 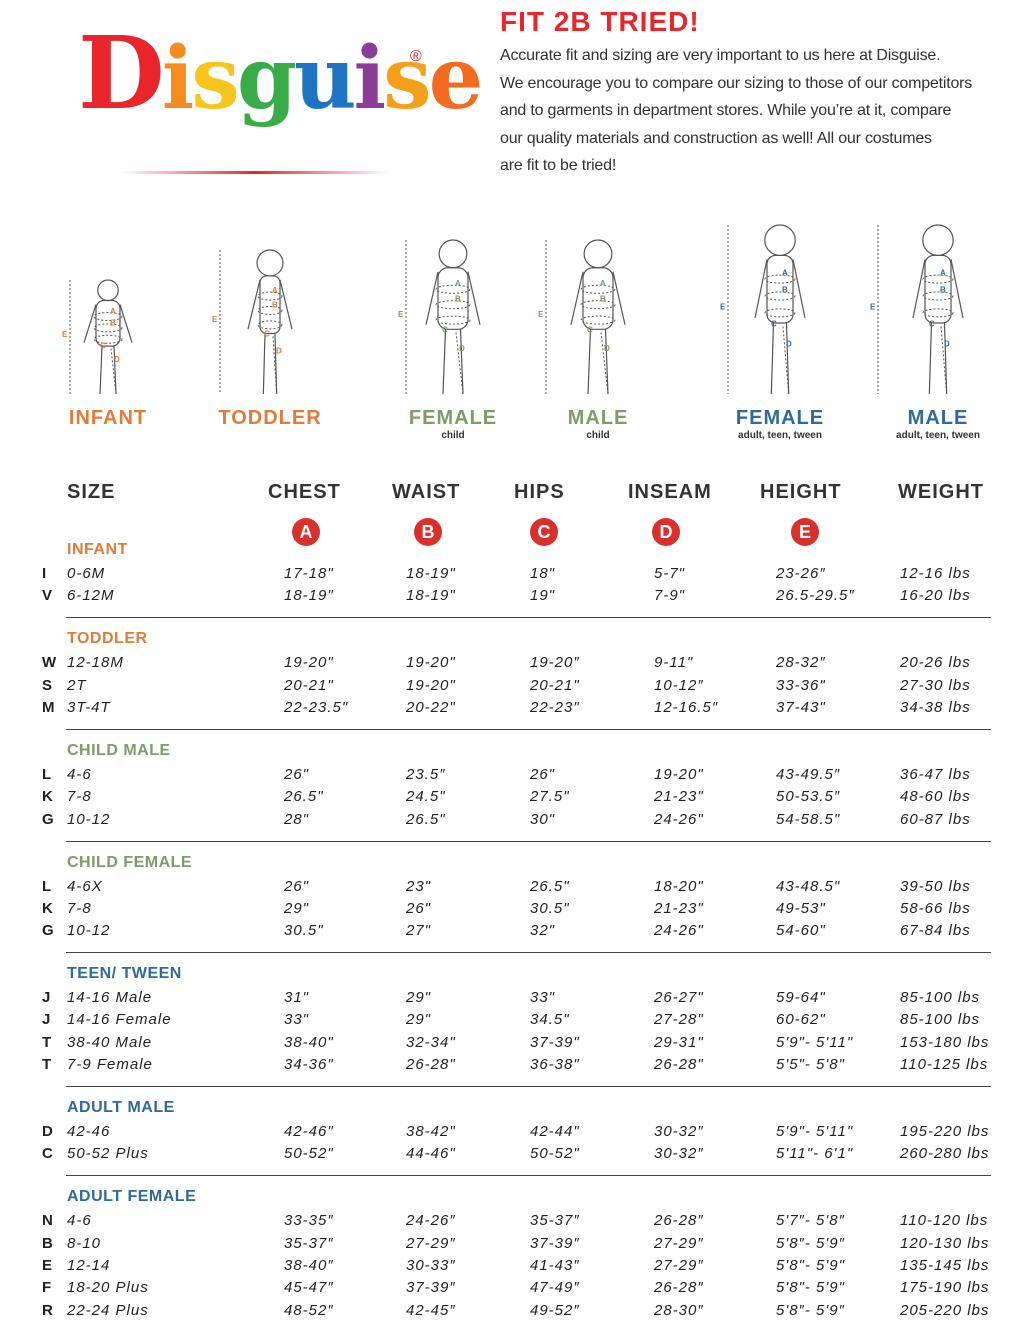 I want to click on table-cell: 153-180 lbs, so click(x=945, y=1042).